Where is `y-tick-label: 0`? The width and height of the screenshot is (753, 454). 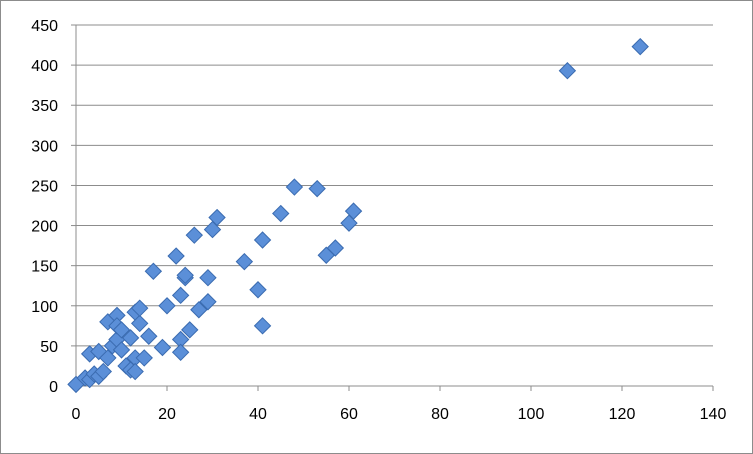
y-tick-label: 0 is located at coordinates (53, 387).